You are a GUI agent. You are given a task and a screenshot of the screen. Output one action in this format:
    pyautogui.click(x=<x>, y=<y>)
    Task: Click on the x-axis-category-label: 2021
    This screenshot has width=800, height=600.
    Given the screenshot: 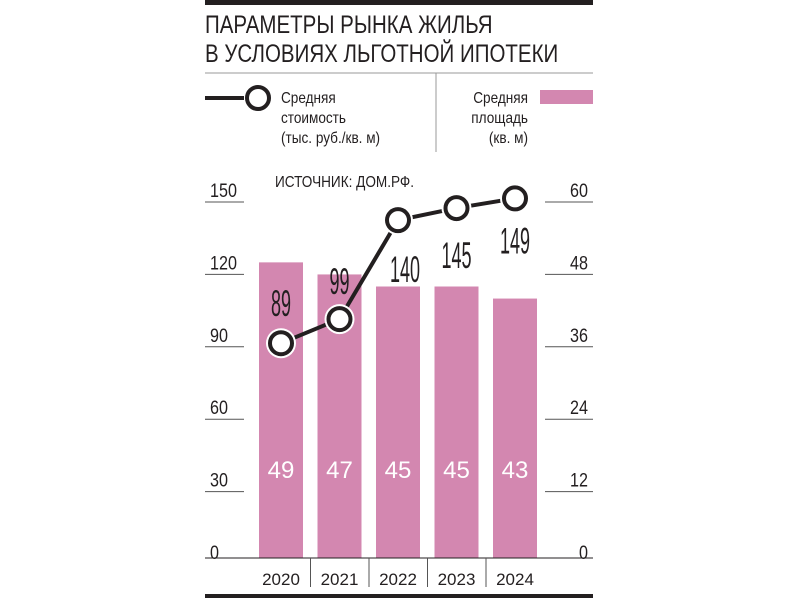 What is the action you would take?
    pyautogui.click(x=340, y=579)
    